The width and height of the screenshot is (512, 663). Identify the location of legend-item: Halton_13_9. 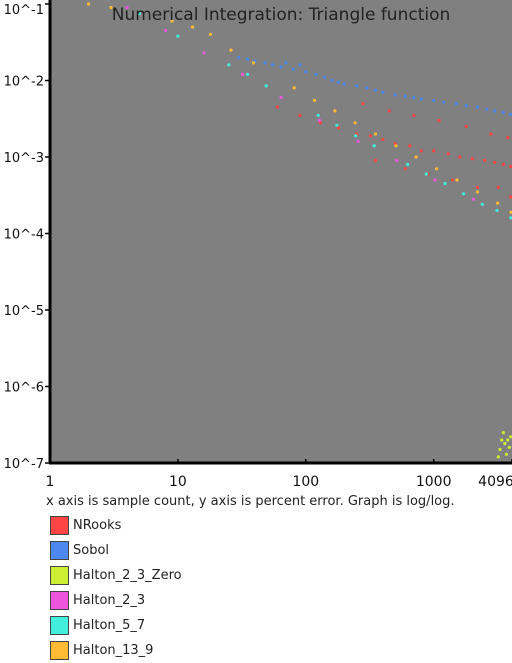
(116, 650).